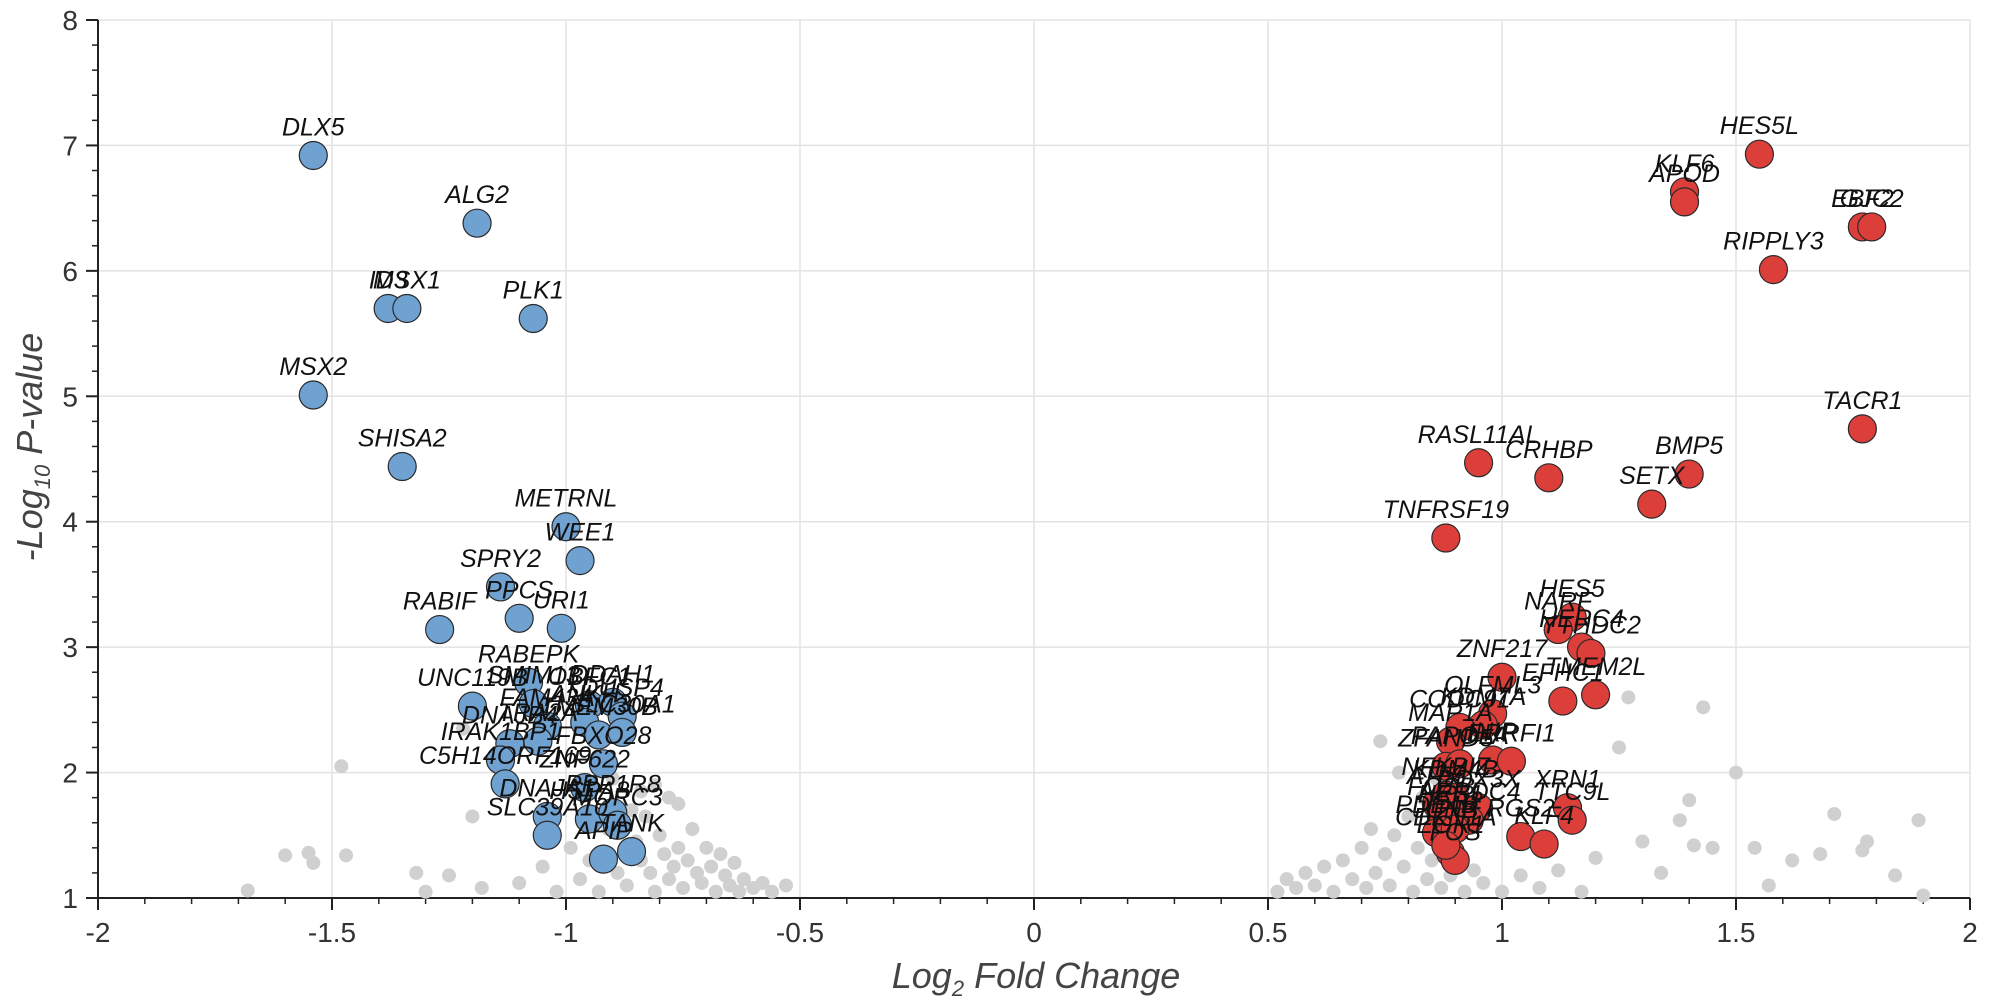 This screenshot has width=2000, height=1000. I want to click on up-gene-label: ERRFI1, so click(1511, 733).